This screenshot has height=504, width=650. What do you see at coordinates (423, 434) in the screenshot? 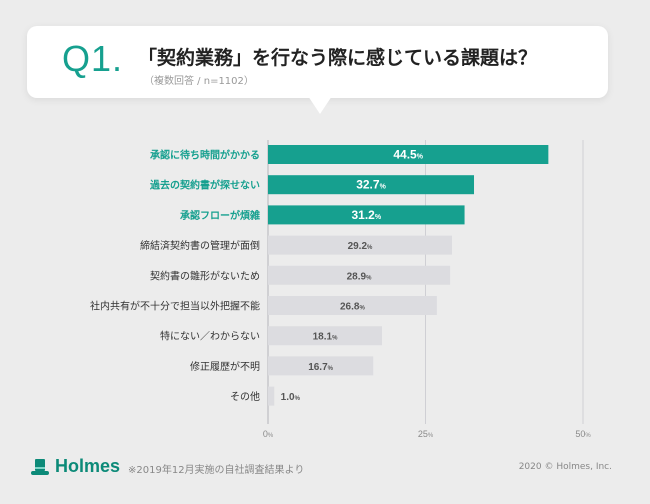
I see `x-tick-value: 25` at bounding box center [423, 434].